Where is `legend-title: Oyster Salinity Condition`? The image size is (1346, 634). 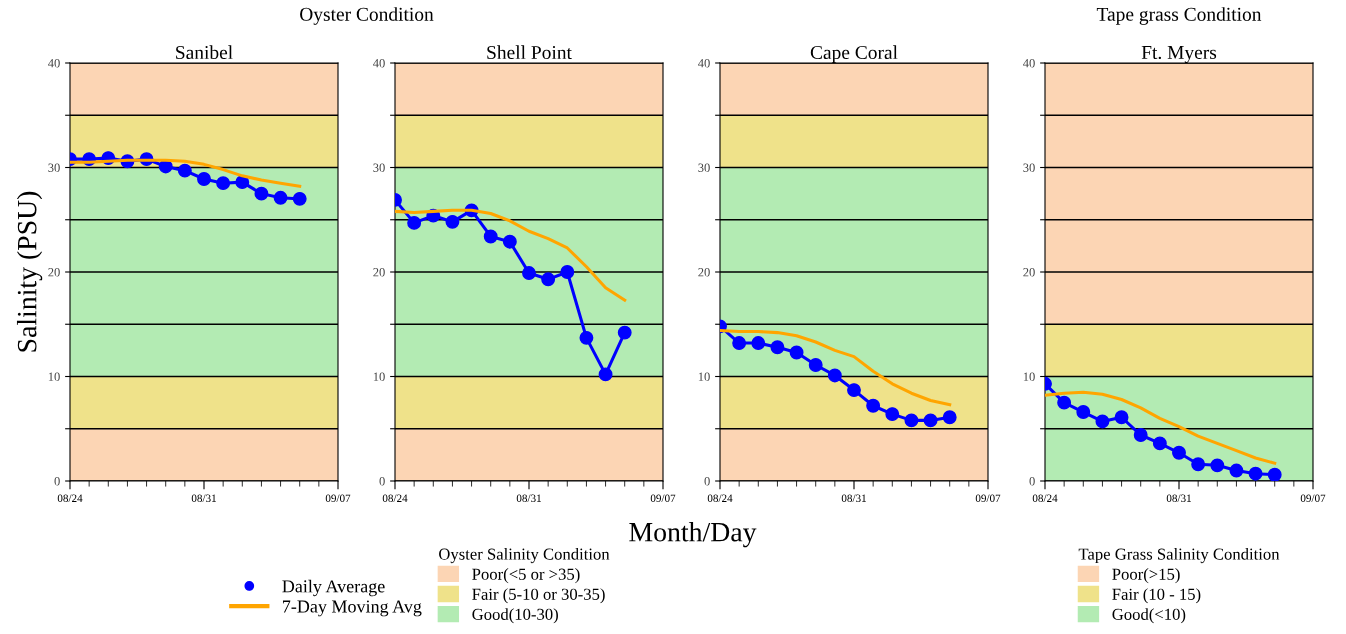
legend-title: Oyster Salinity Condition is located at coordinates (524, 556).